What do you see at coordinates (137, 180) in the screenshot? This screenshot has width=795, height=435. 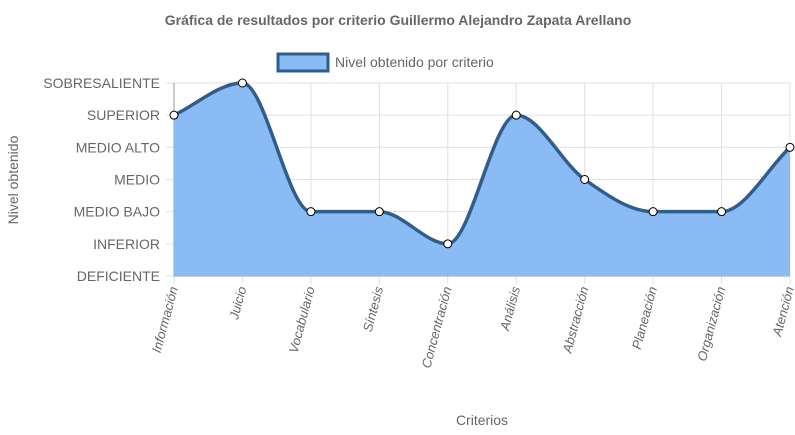 I see `y-tick-label: MEDIO` at bounding box center [137, 180].